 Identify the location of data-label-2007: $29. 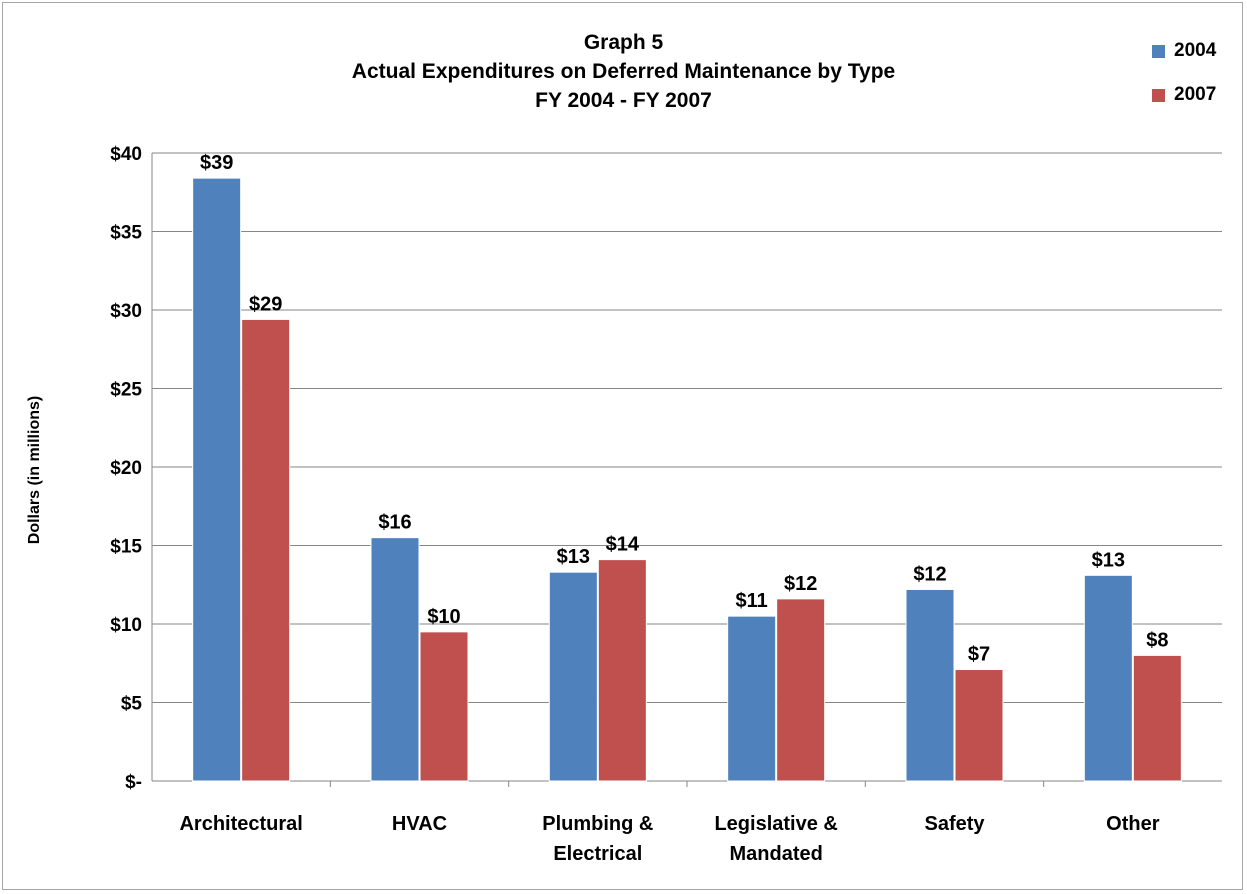
(265, 304).